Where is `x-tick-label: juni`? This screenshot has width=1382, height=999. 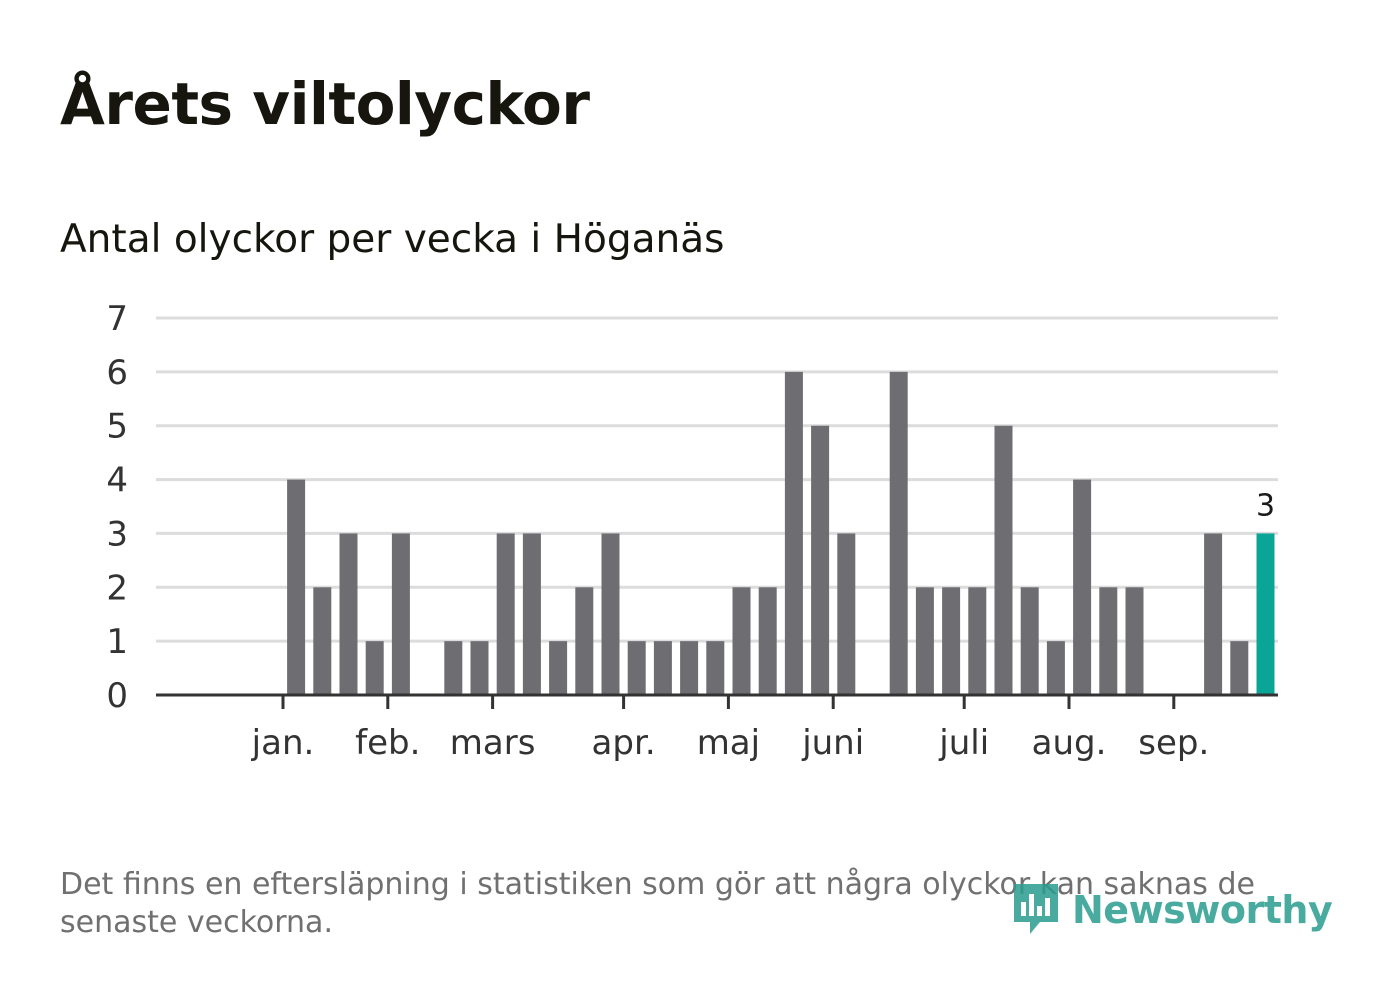
x-tick-label: juni is located at coordinates (832, 743).